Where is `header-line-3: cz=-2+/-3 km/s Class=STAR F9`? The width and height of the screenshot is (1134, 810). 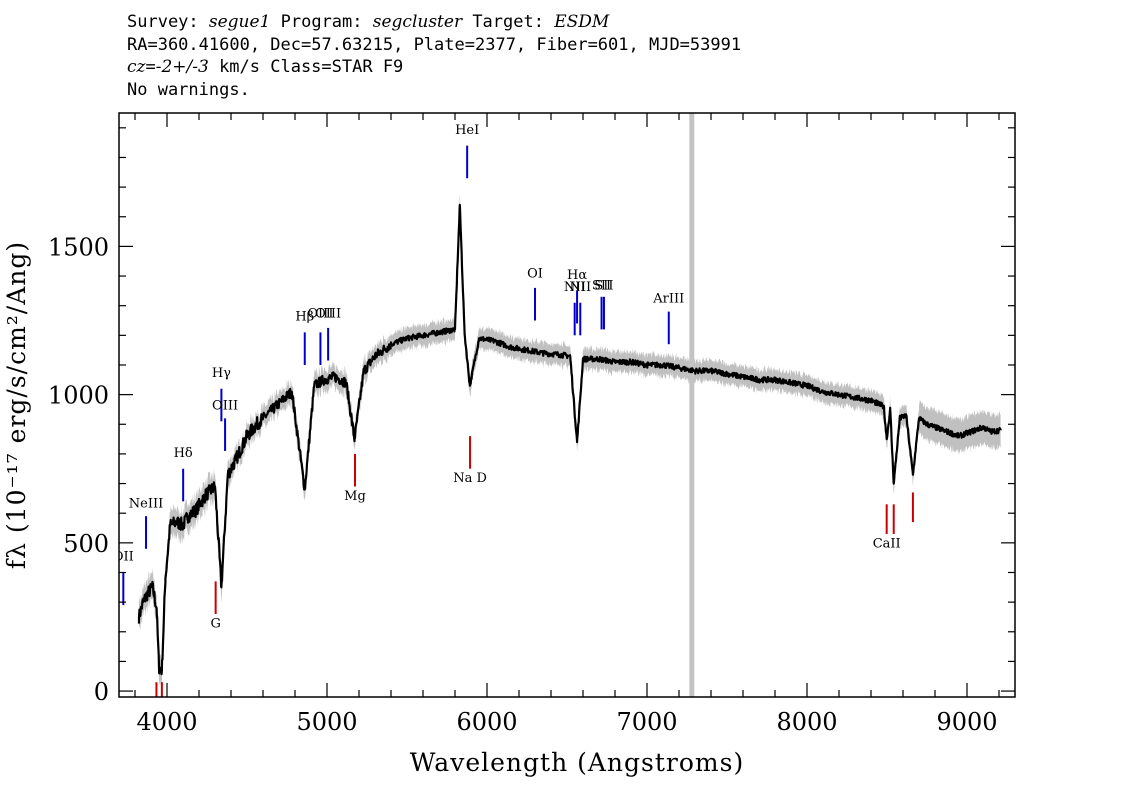 header-line-3: cz=-2+/-3 km/s Class=STAR F9 is located at coordinates (434, 67).